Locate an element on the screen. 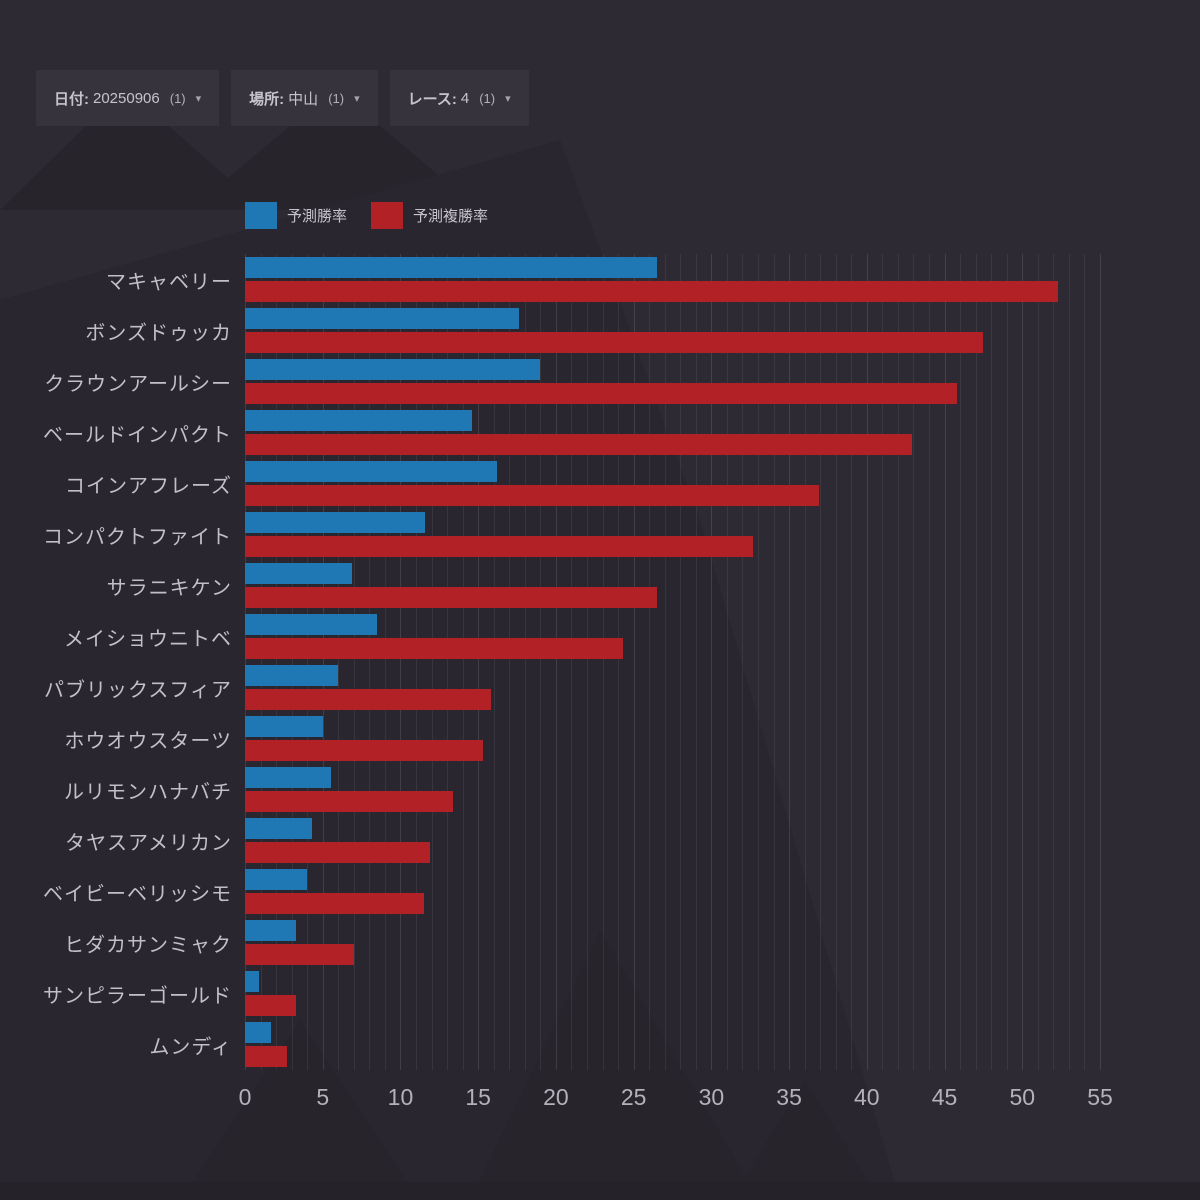 The width and height of the screenshot is (1200, 1200). place-filter-value: 中山 is located at coordinates (303, 99).